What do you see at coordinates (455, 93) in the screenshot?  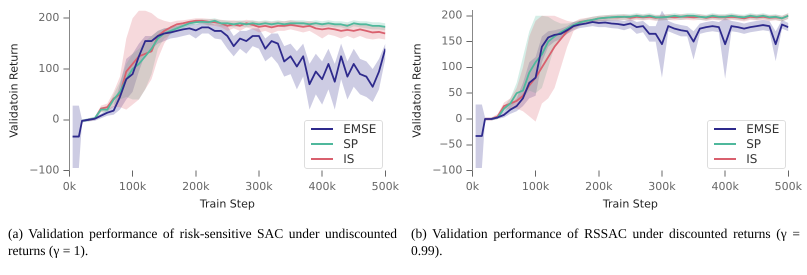 I see `y-tick-label: 50` at bounding box center [455, 93].